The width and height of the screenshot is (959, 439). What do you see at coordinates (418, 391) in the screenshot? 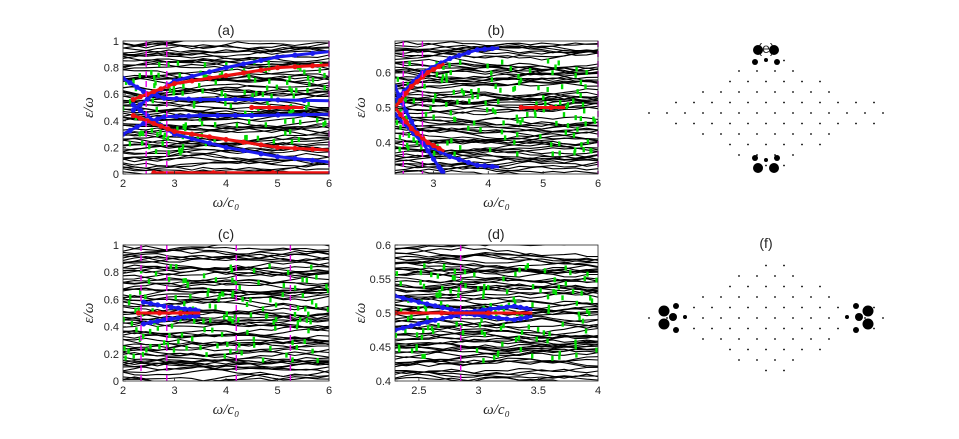
I see `x-tick-label: 2.5` at bounding box center [418, 391].